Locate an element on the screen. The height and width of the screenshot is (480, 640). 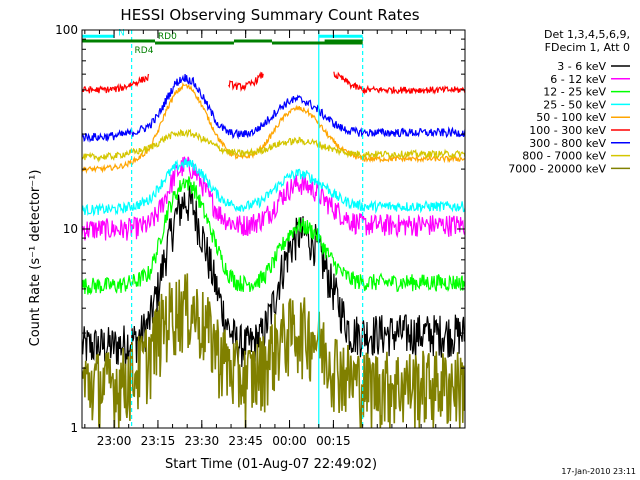
legend-label-5: 50 - 100 keV is located at coordinates (571, 117).